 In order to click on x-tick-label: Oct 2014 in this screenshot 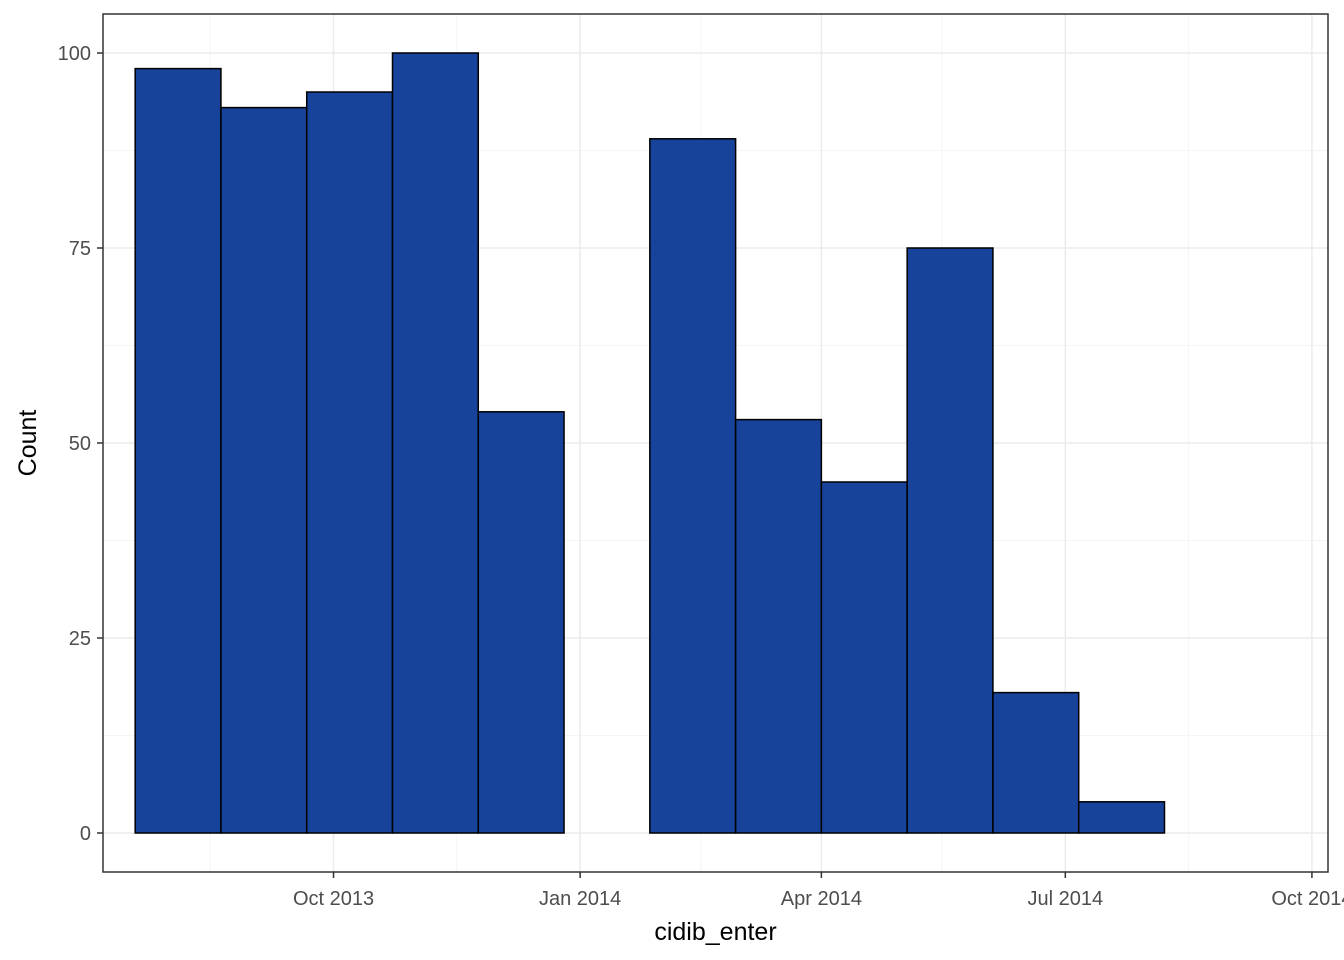, I will do `click(1307, 899)`.